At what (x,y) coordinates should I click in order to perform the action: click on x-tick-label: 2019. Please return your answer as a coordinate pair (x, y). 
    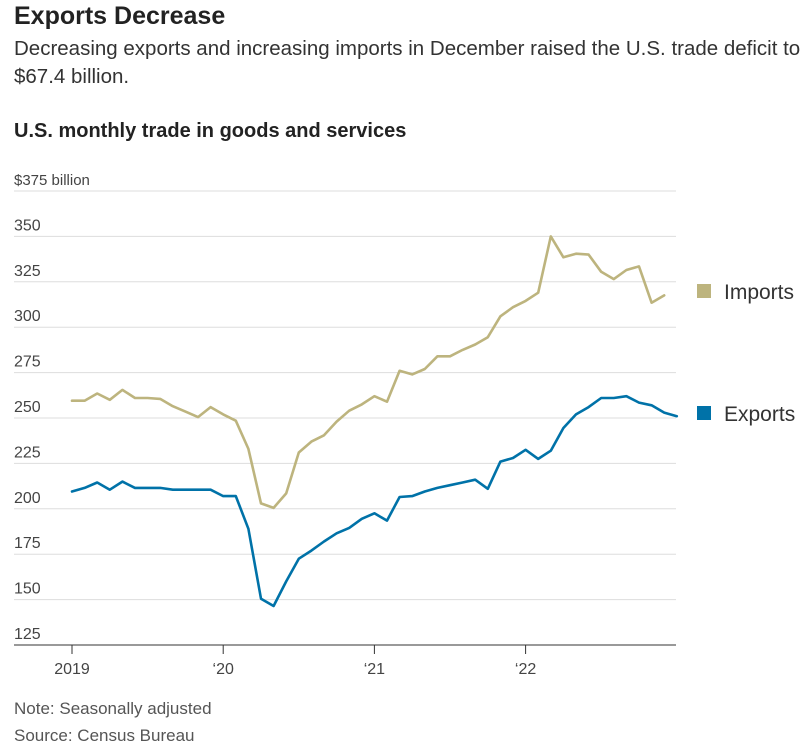
    Looking at the image, I should click on (72, 669).